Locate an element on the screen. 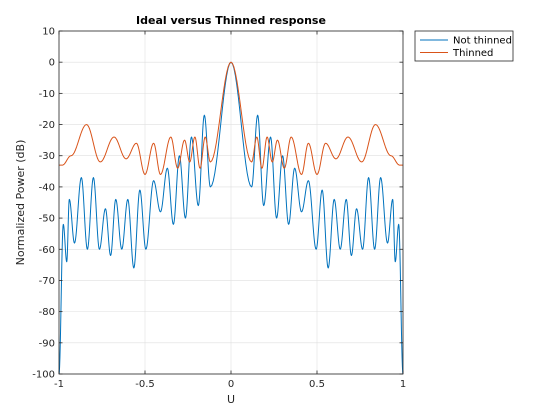  y-tick-label-5: -40 is located at coordinates (47, 187).